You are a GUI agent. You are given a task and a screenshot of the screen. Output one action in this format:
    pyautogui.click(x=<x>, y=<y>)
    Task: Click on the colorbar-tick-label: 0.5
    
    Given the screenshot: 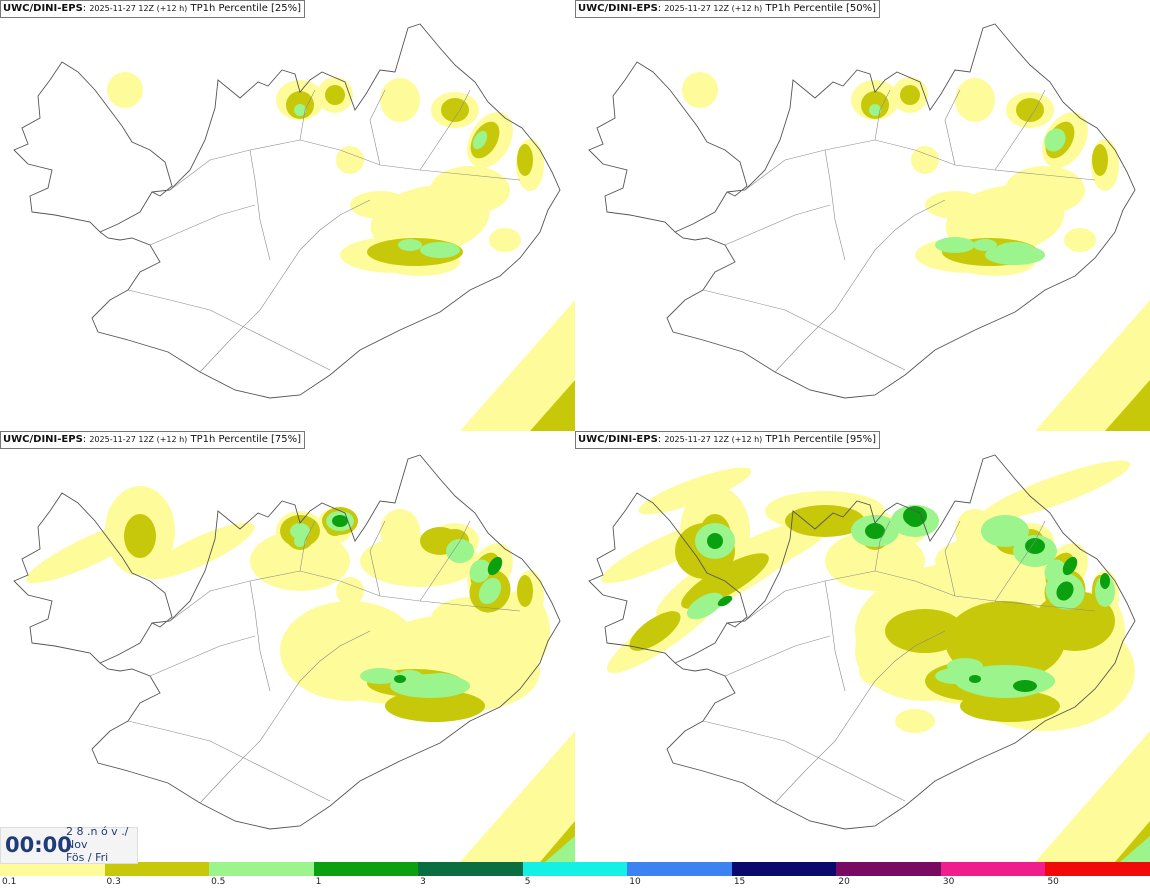 What is the action you would take?
    pyautogui.click(x=218, y=882)
    